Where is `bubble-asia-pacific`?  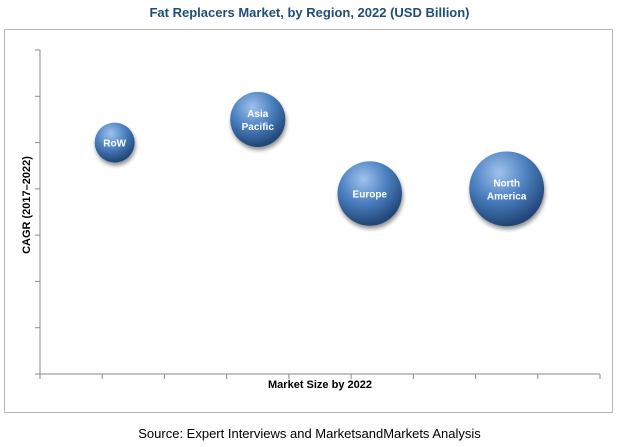 bubble-asia-pacific is located at coordinates (258, 119).